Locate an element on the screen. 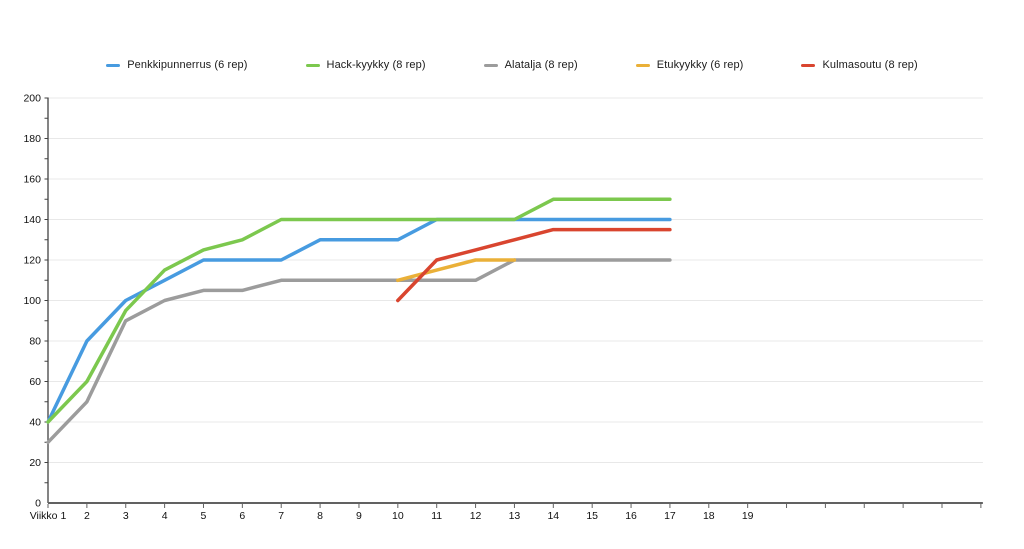 The image size is (1024, 549). x-tick-label: 10 is located at coordinates (398, 516).